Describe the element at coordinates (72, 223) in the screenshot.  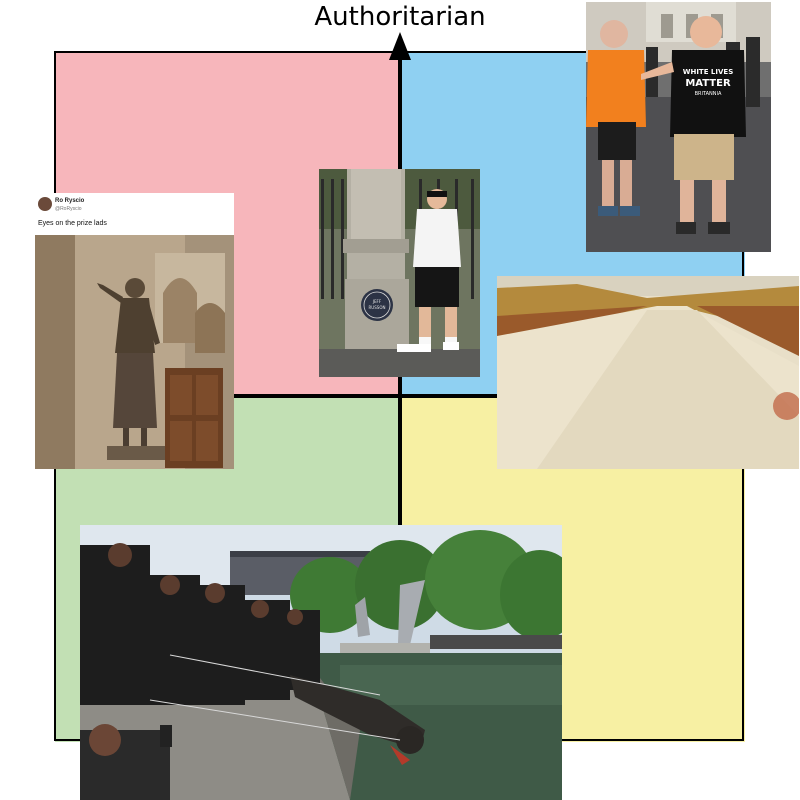
I see `tweet-text: Eyes on the prize lads` at that location.